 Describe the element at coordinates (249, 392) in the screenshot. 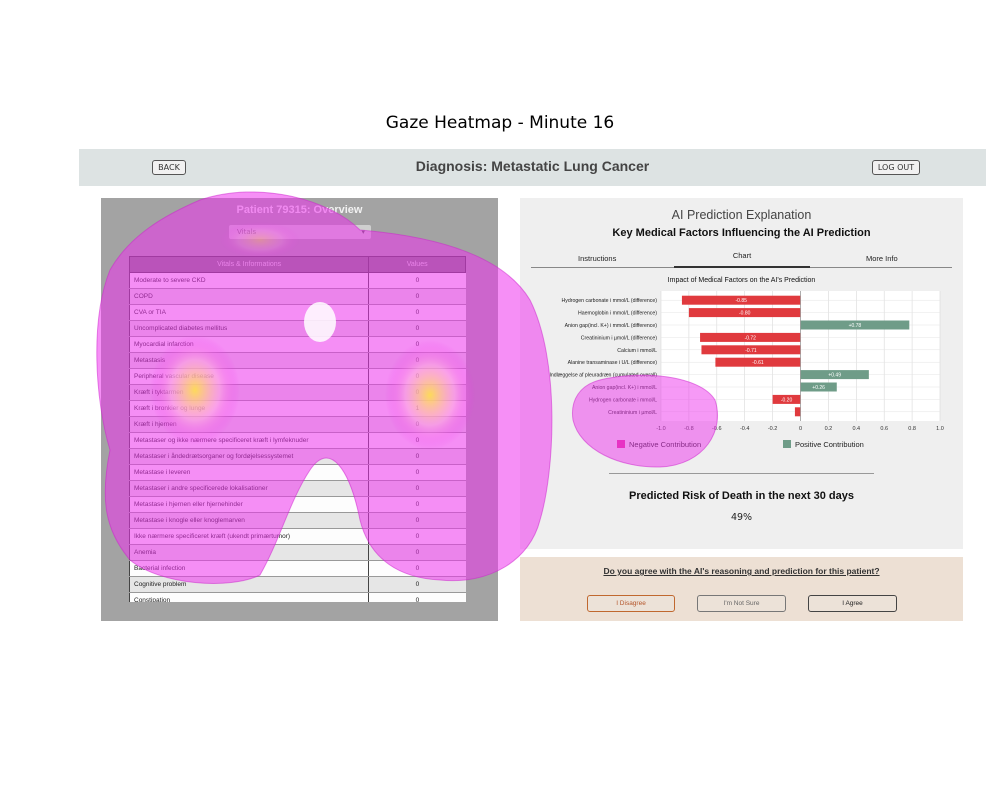

I see `vital-name: Kræft i tyktarmen` at that location.